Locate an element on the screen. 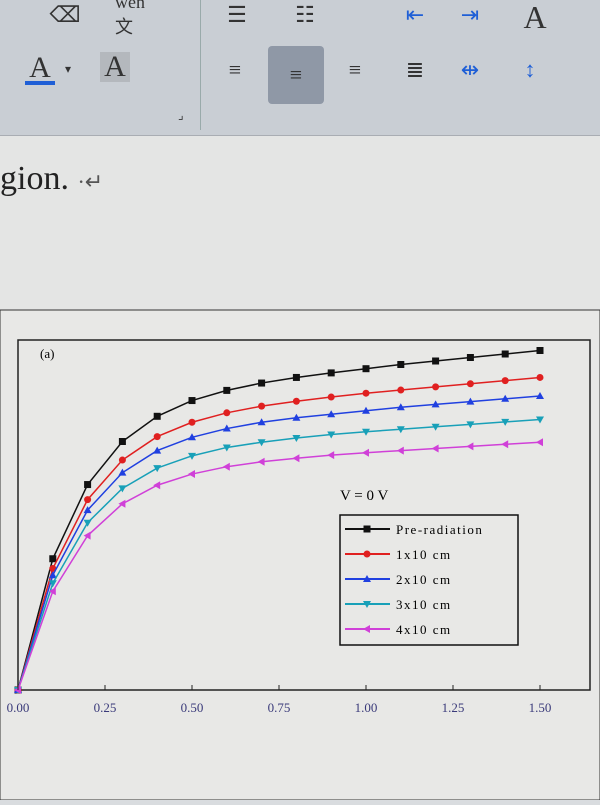  font-color-icon: A is located at coordinates (40, 68).